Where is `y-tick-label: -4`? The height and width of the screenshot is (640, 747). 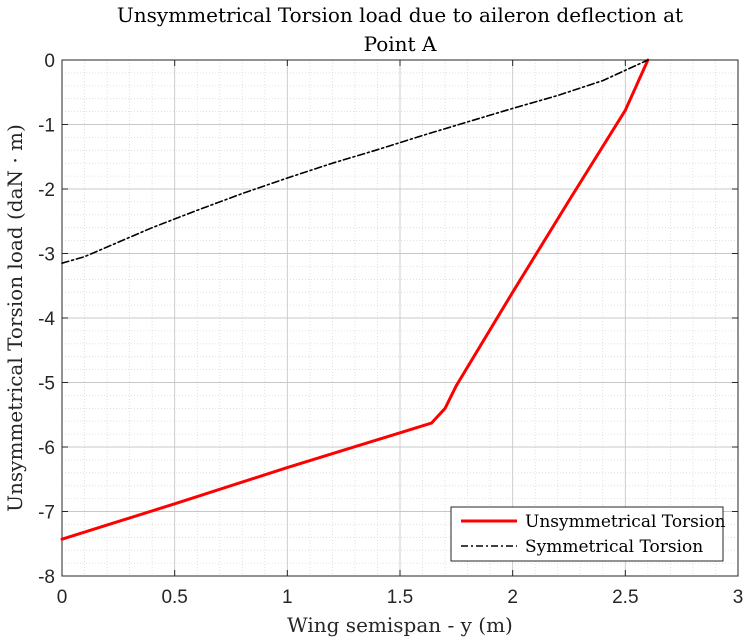 y-tick-label: -4 is located at coordinates (46, 319).